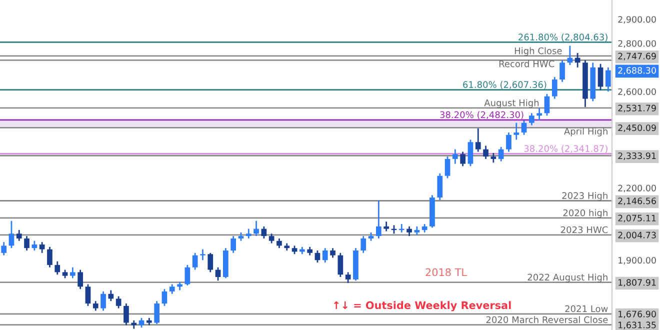  Describe the element at coordinates (547, 320) in the screenshot. I see `ref-line-label: 2020 March Reversal Close` at that location.